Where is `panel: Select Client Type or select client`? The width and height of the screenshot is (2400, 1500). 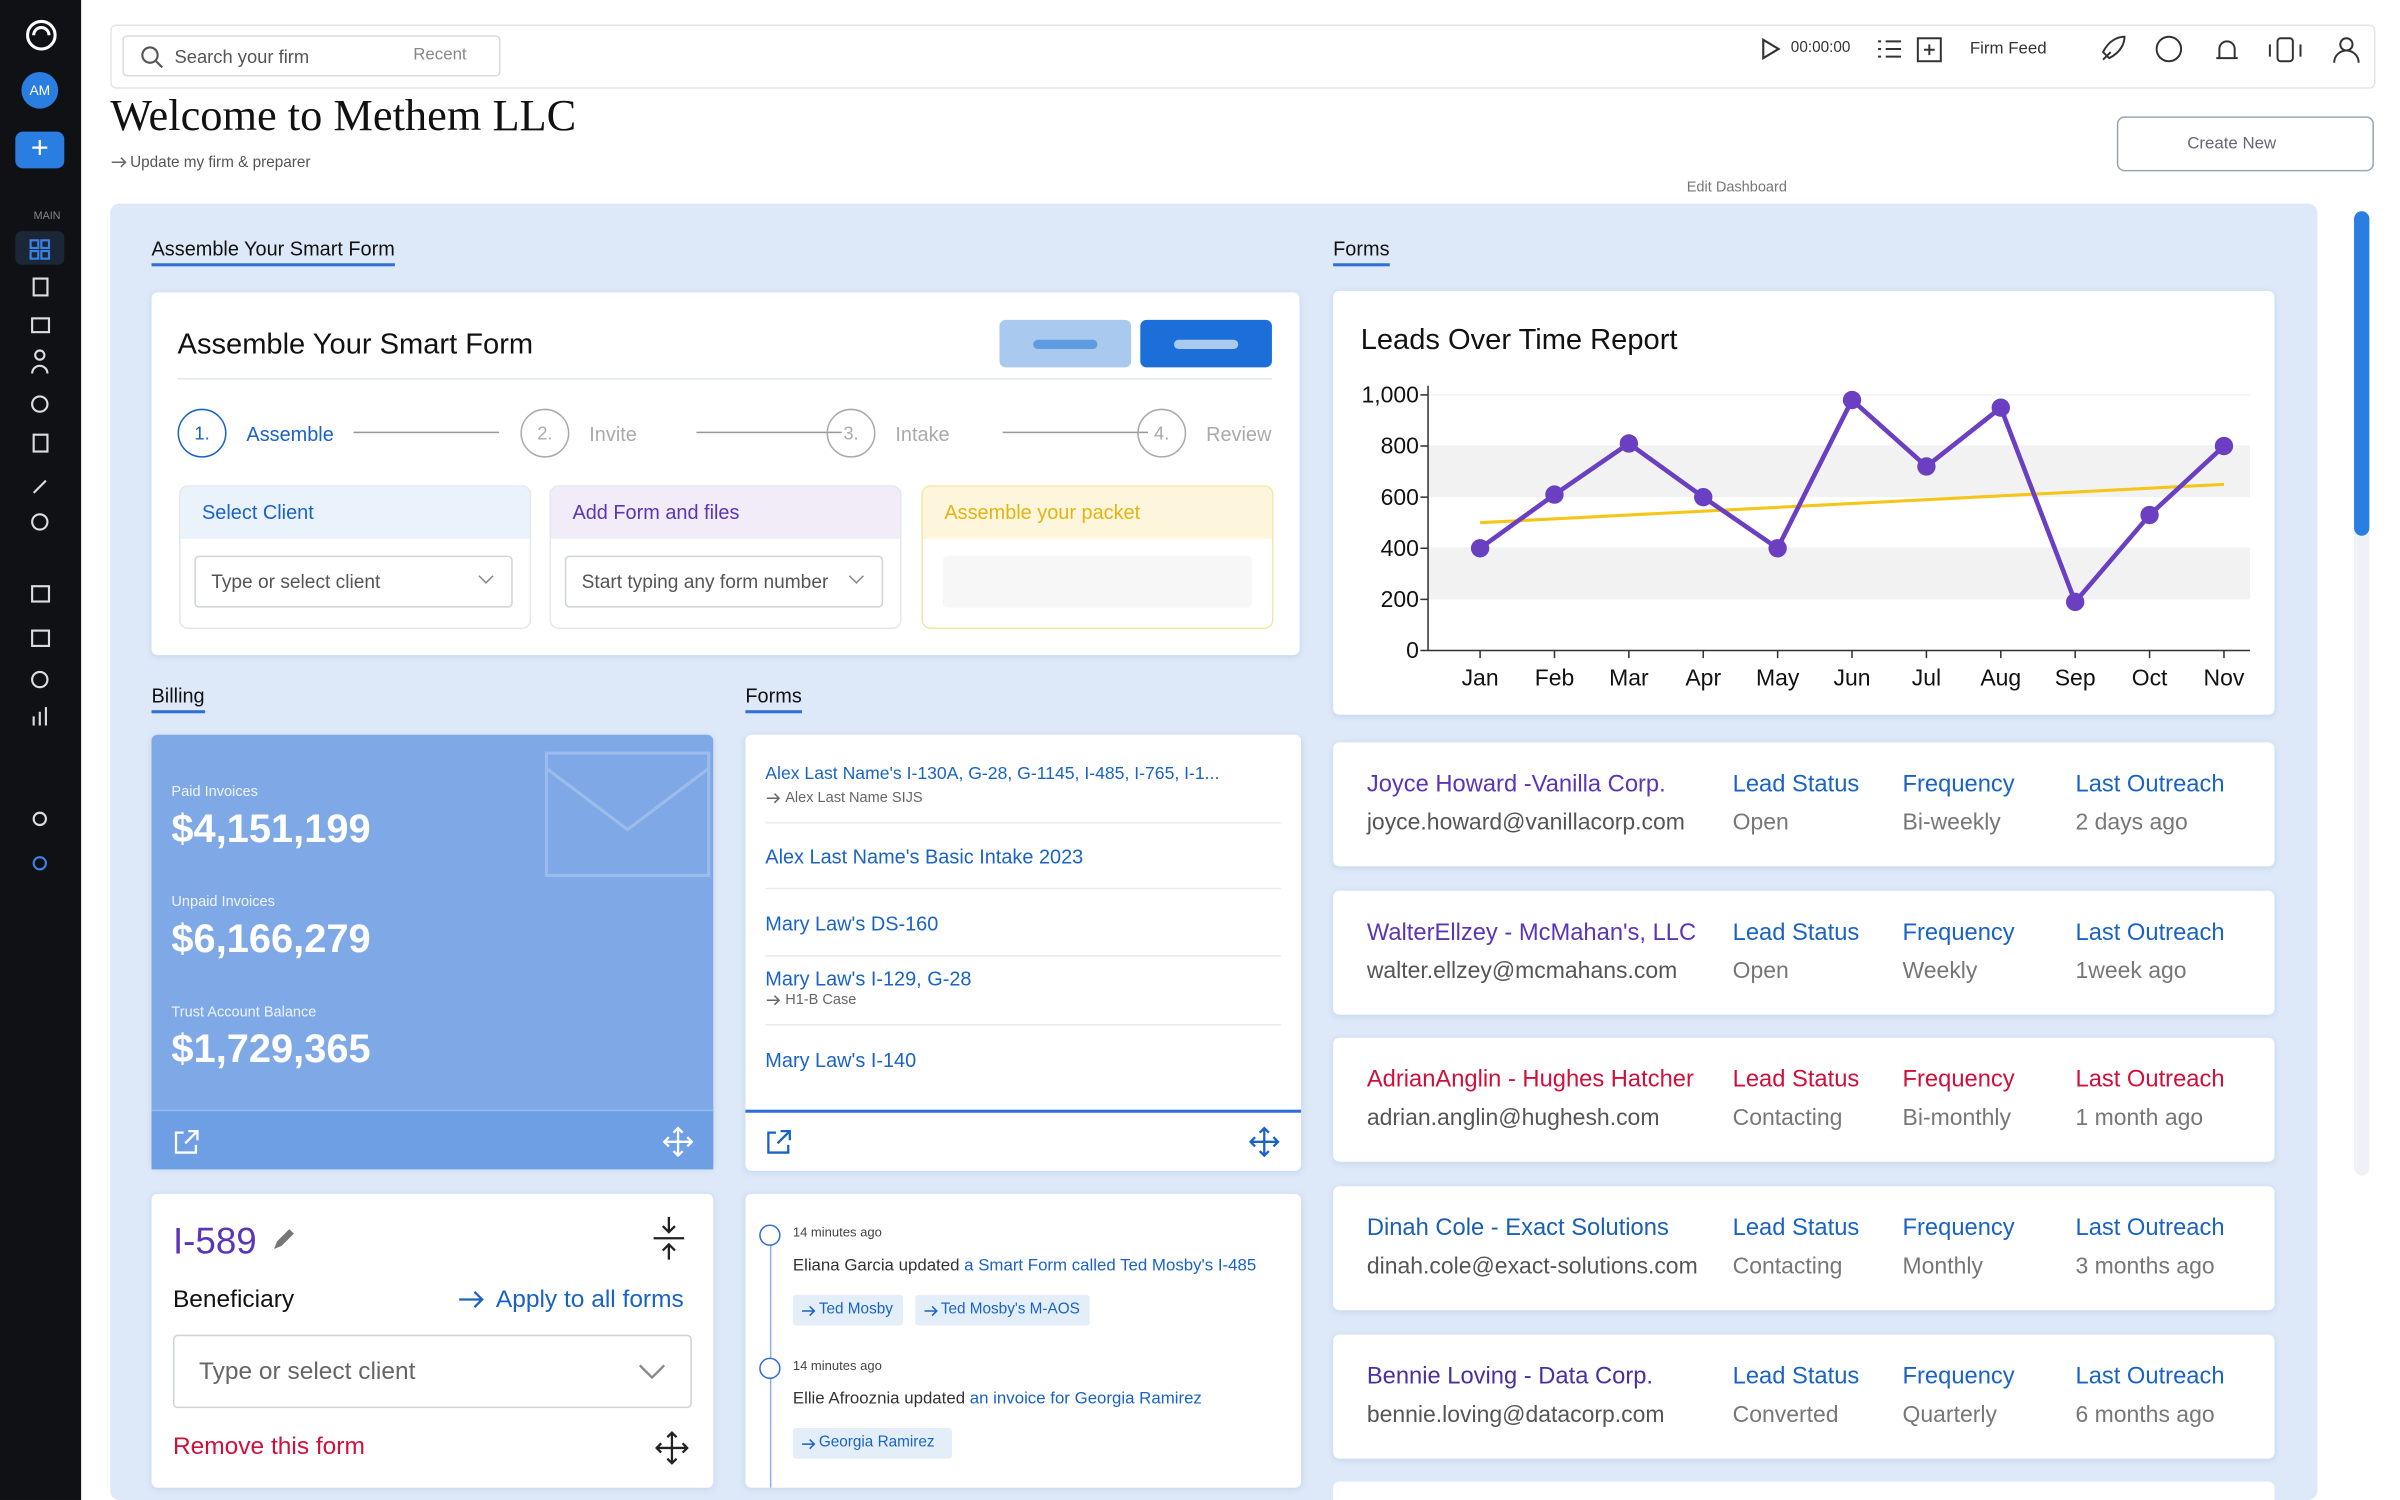
panel: Select Client Type or select client is located at coordinates (355, 557).